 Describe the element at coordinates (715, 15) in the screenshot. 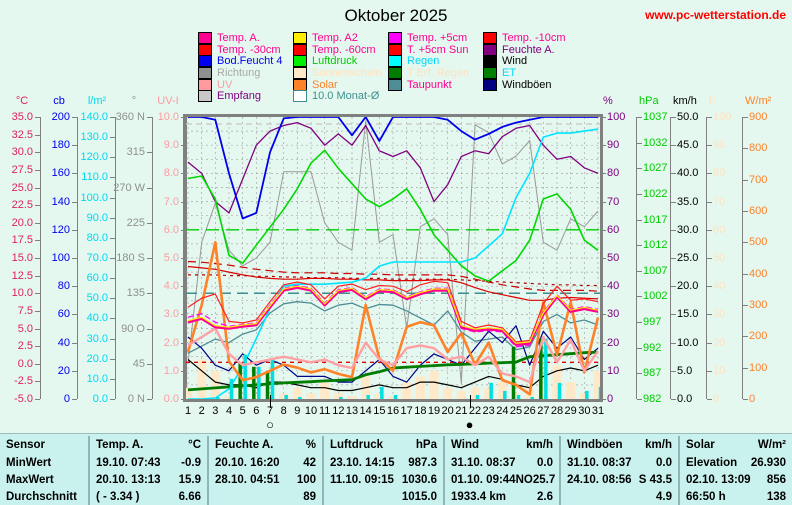

I see `website-link: www.pc-wetterstation.de` at that location.